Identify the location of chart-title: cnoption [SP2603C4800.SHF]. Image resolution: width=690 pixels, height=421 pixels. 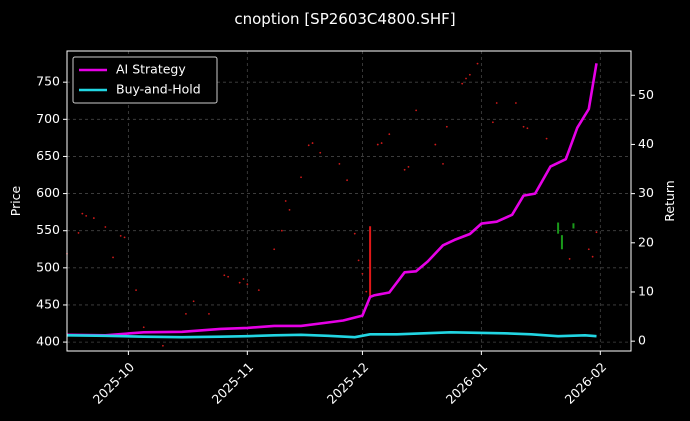
(344, 19).